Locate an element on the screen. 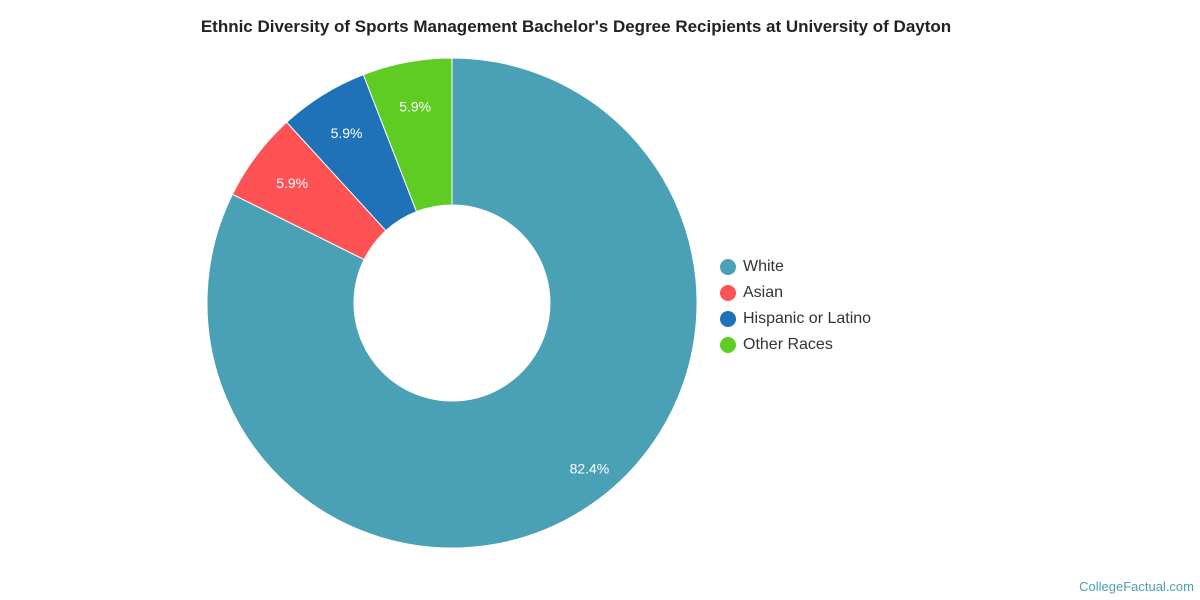 The height and width of the screenshot is (600, 1200). legend-item-white: White is located at coordinates (795, 267).